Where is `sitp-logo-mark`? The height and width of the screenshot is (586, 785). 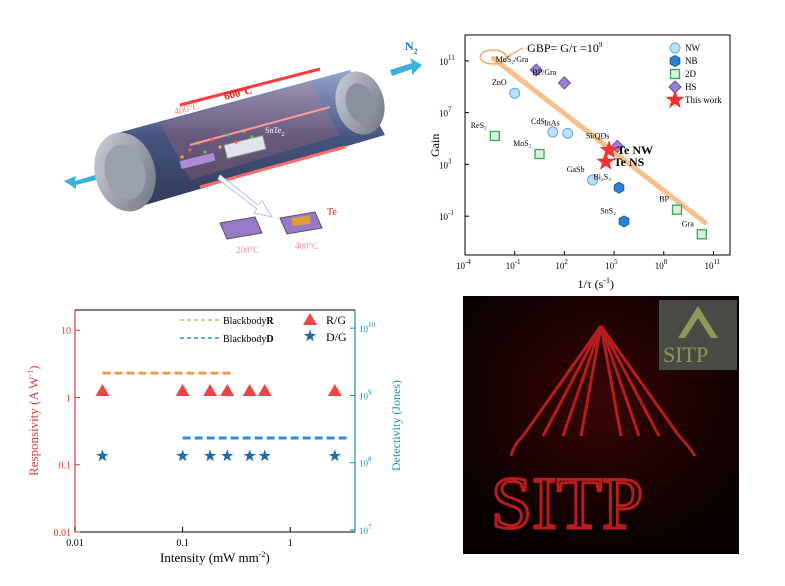 sitp-logo-mark is located at coordinates (698, 322).